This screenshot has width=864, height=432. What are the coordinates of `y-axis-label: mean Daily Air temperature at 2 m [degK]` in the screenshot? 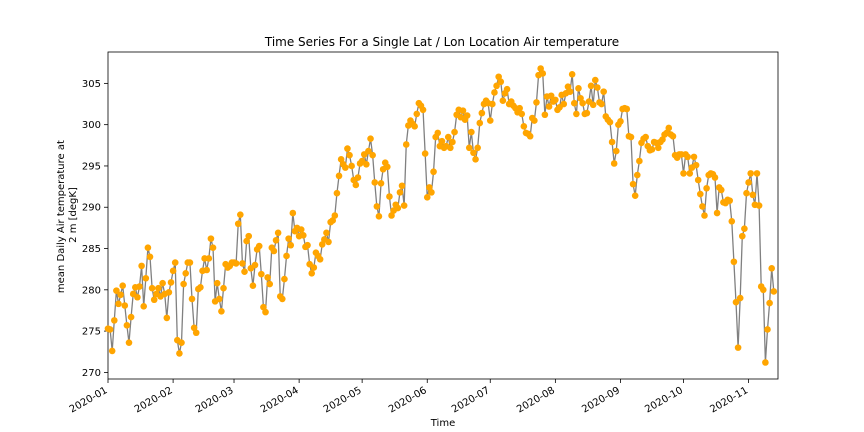 It's located at (67, 215).